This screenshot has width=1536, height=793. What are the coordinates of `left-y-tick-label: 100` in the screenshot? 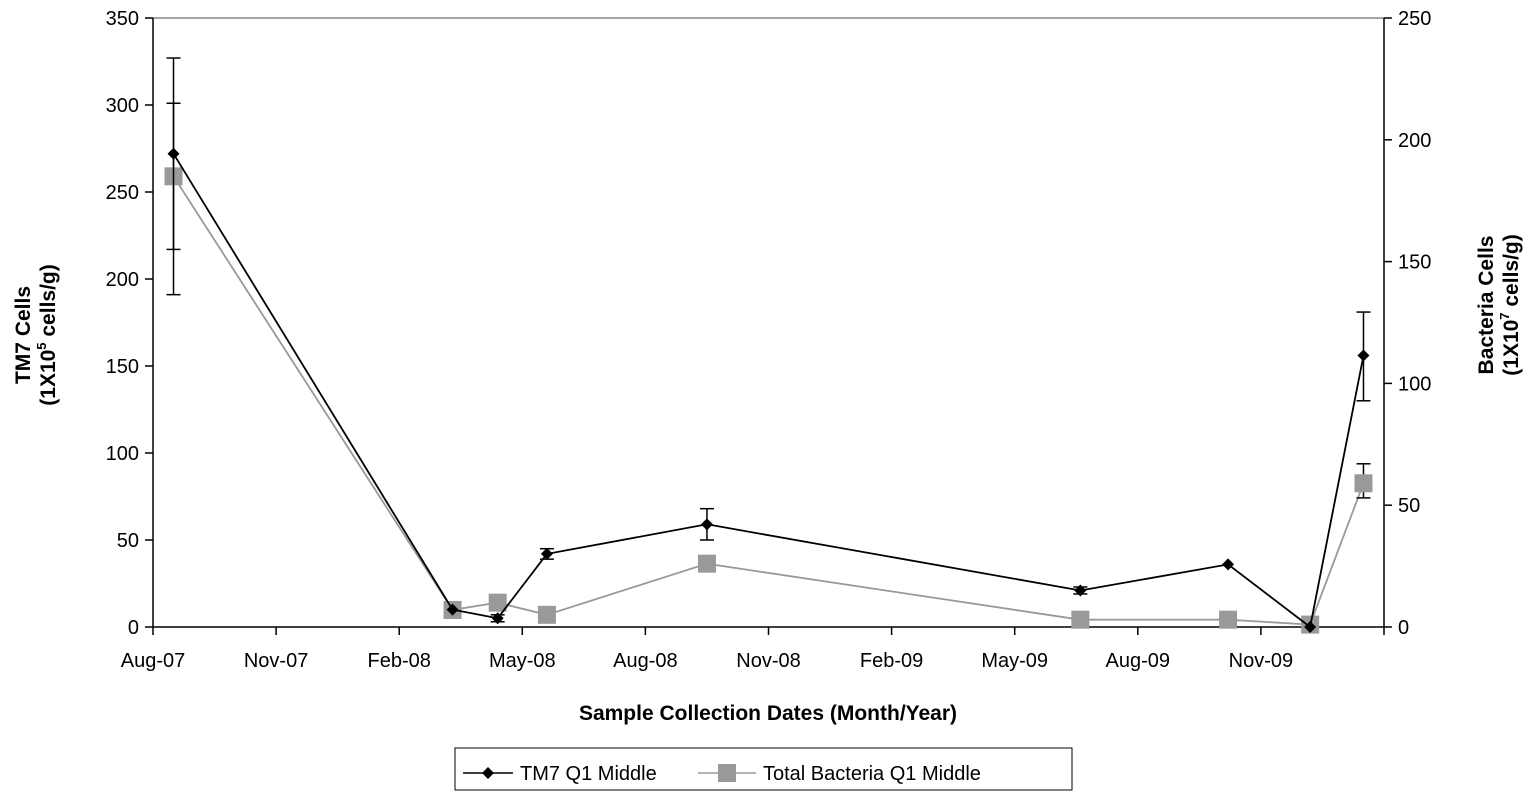 It's located at (122, 454).